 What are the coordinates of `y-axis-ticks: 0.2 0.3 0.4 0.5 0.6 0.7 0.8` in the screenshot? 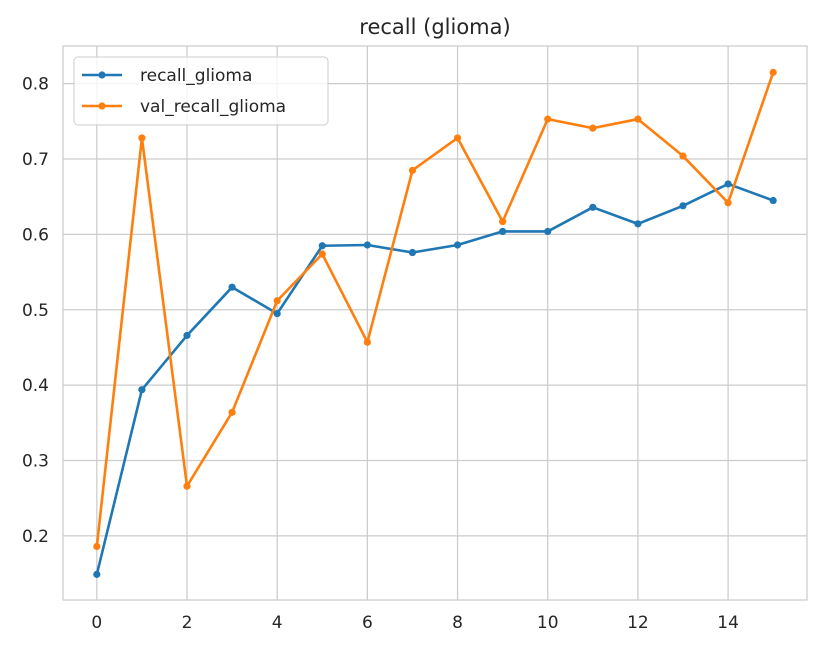 It's located at (35, 311).